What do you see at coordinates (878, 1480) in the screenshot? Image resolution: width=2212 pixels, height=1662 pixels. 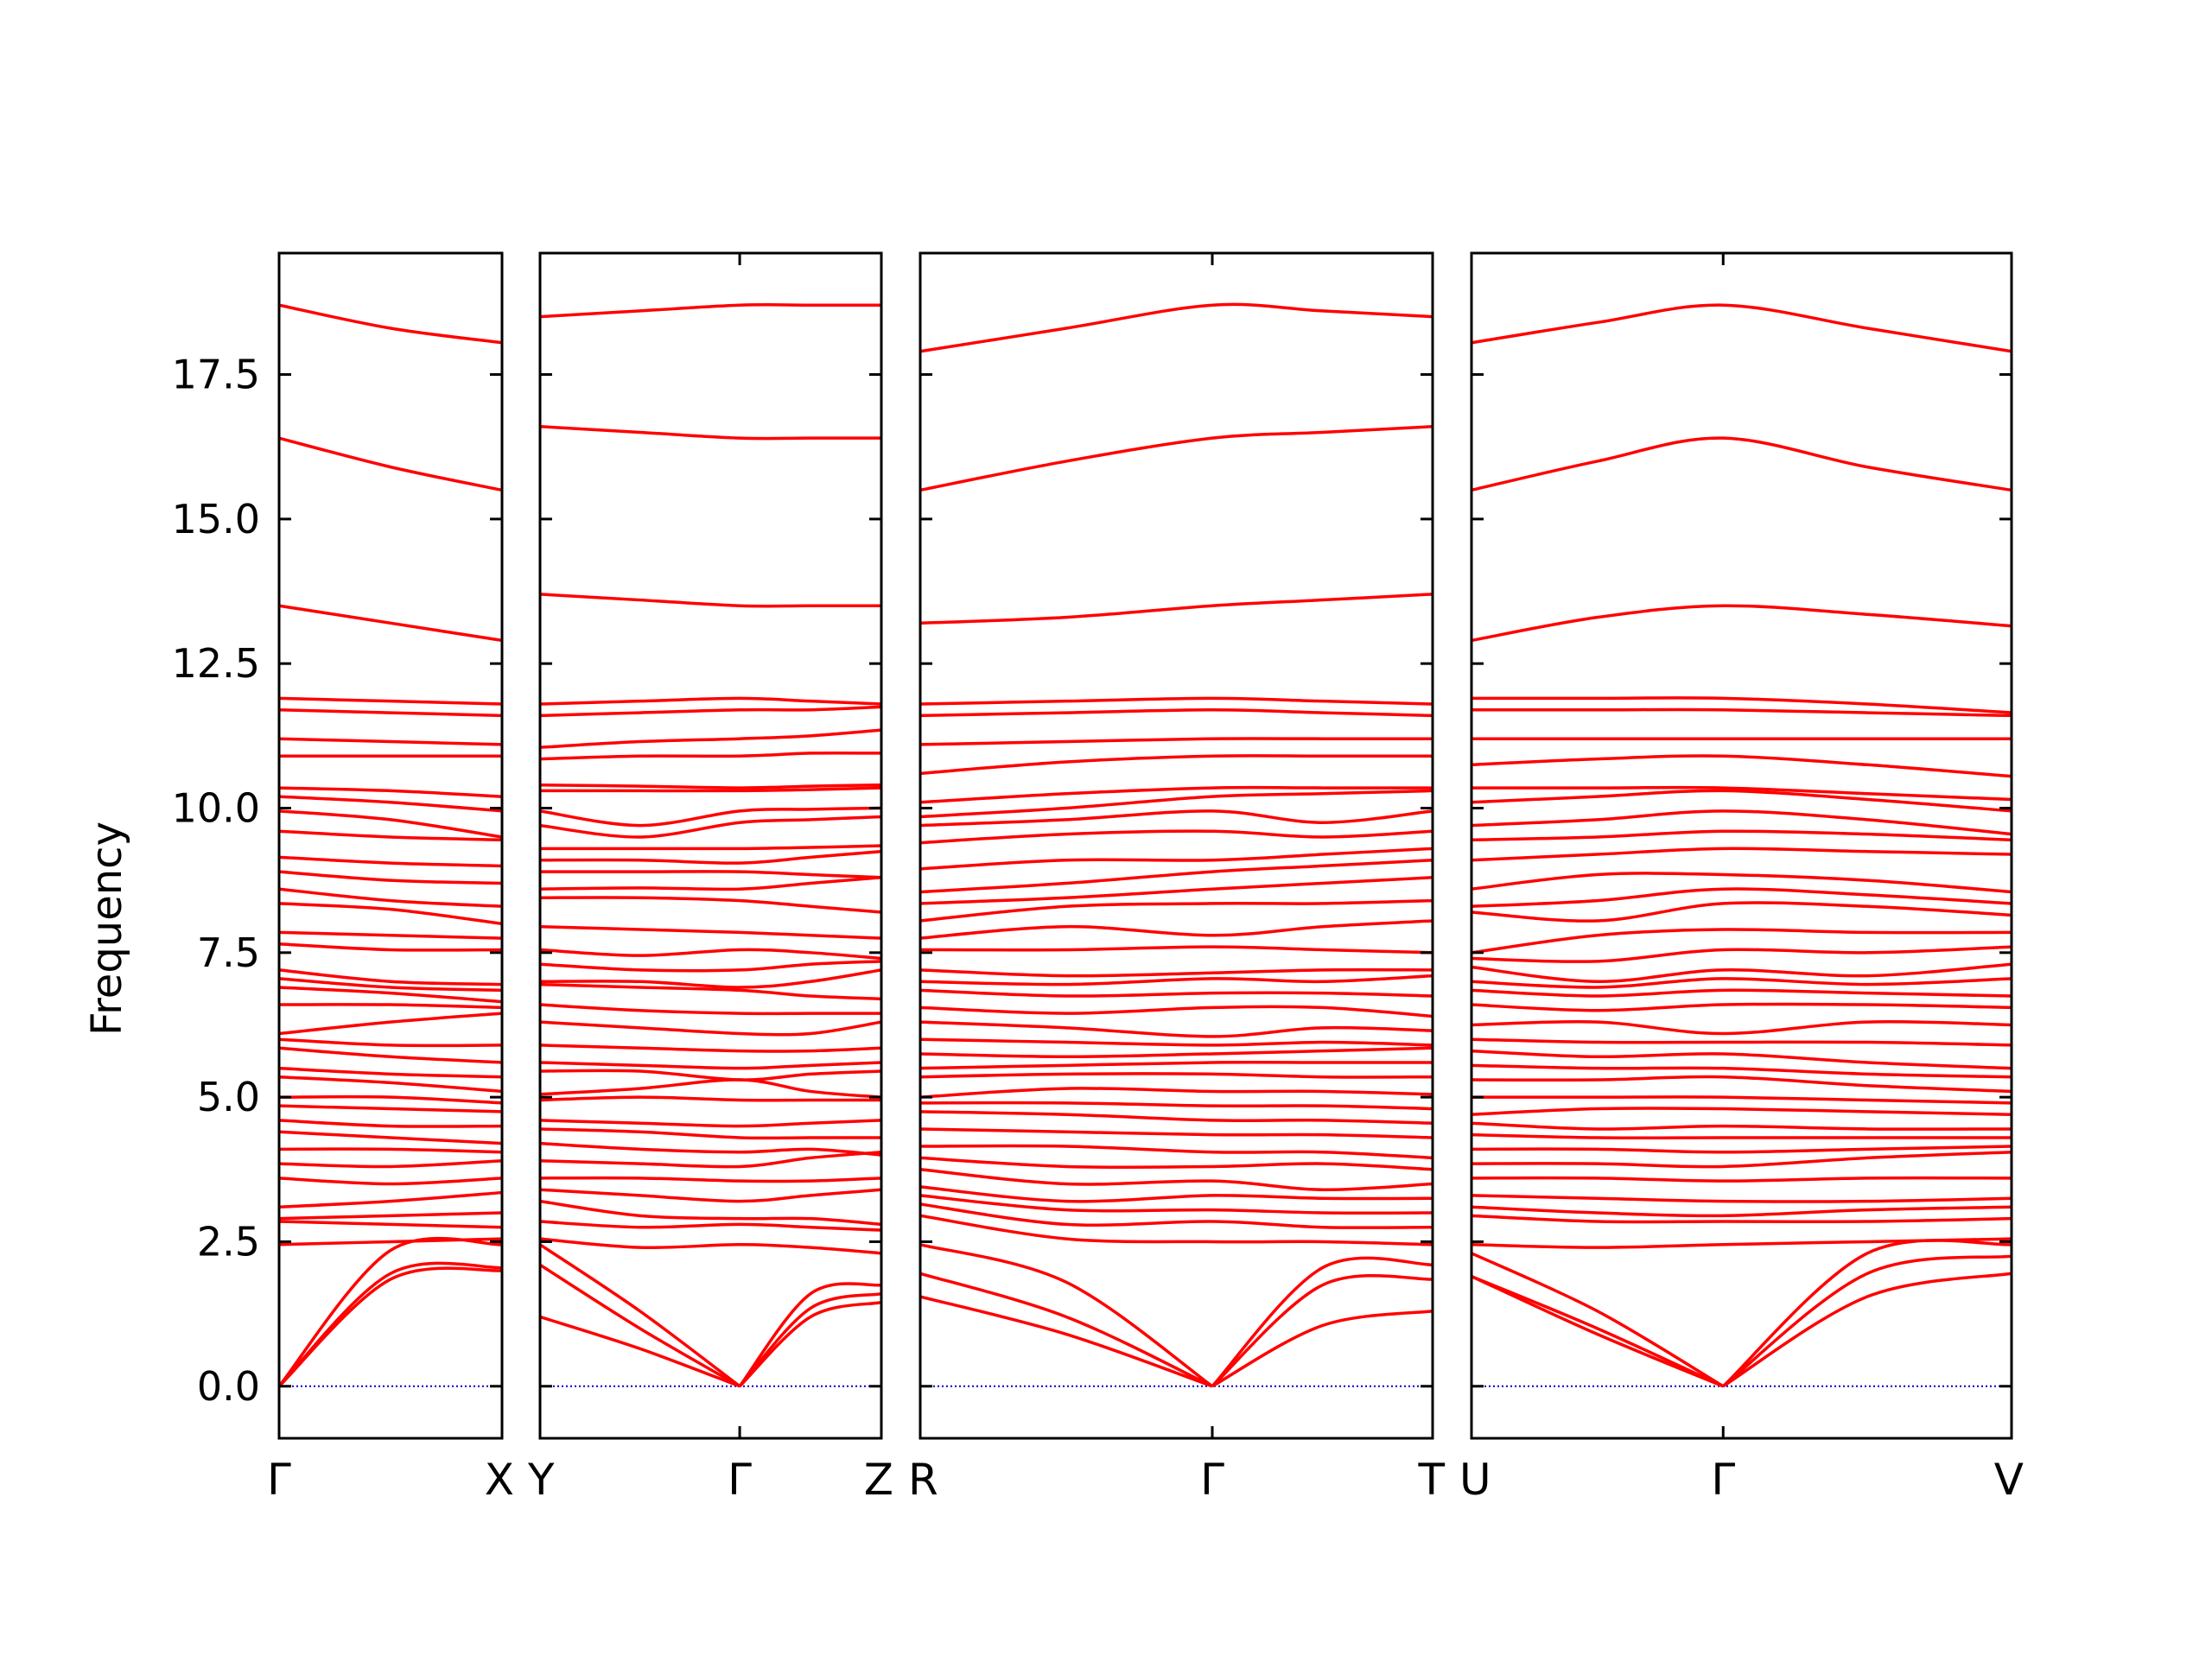 I see `x-tick-label: Z` at bounding box center [878, 1480].